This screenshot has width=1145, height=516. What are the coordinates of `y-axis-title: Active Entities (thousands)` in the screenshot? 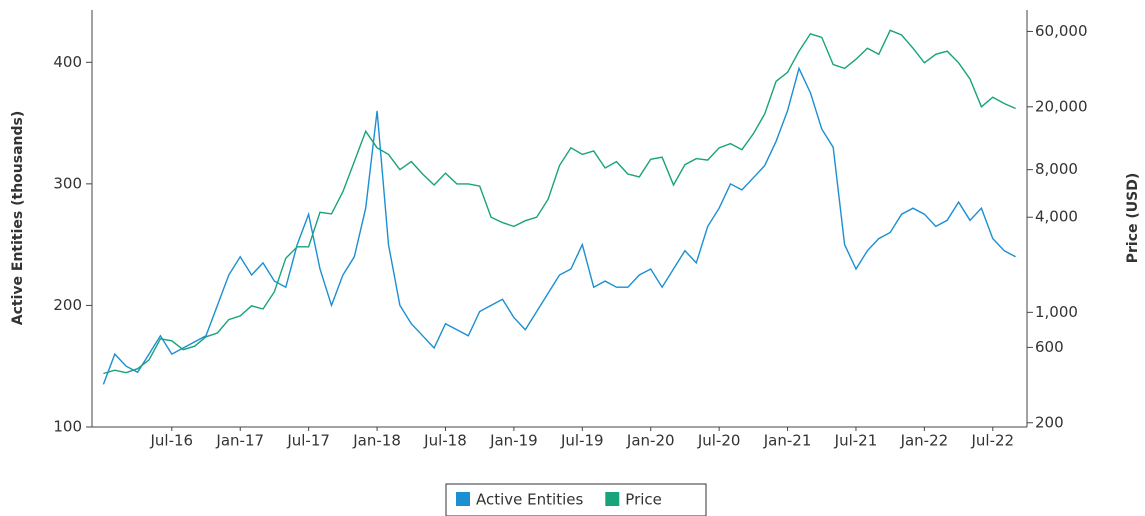 It's located at (18, 218).